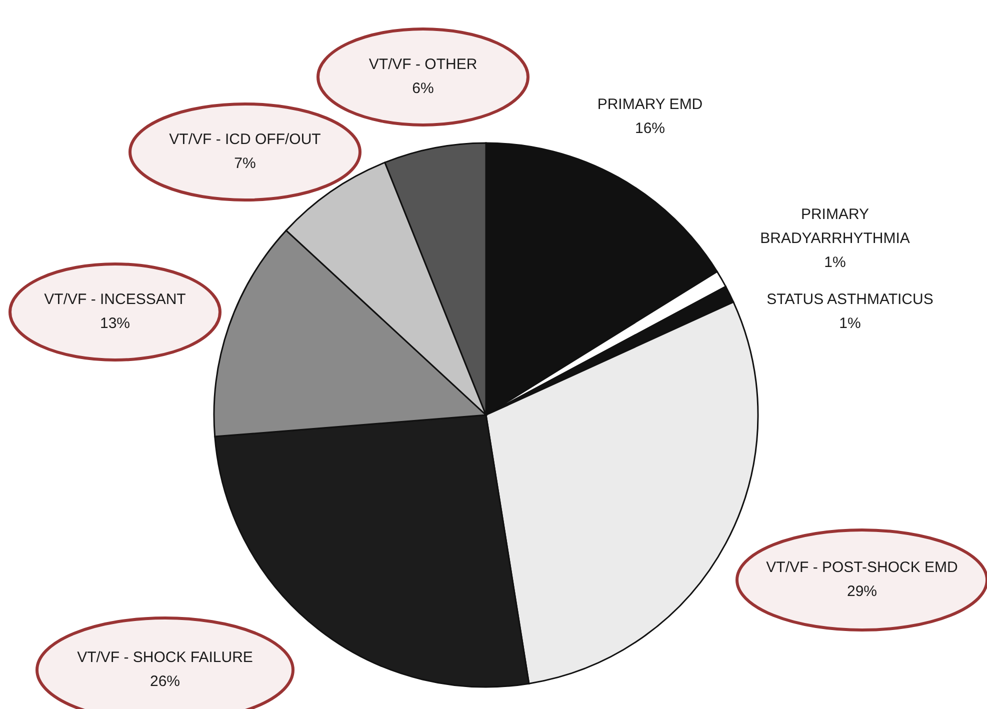 Image resolution: width=987 pixels, height=709 pixels. I want to click on slice-label: PRIMARY BRADYARRHYTHMIA, so click(835, 226).